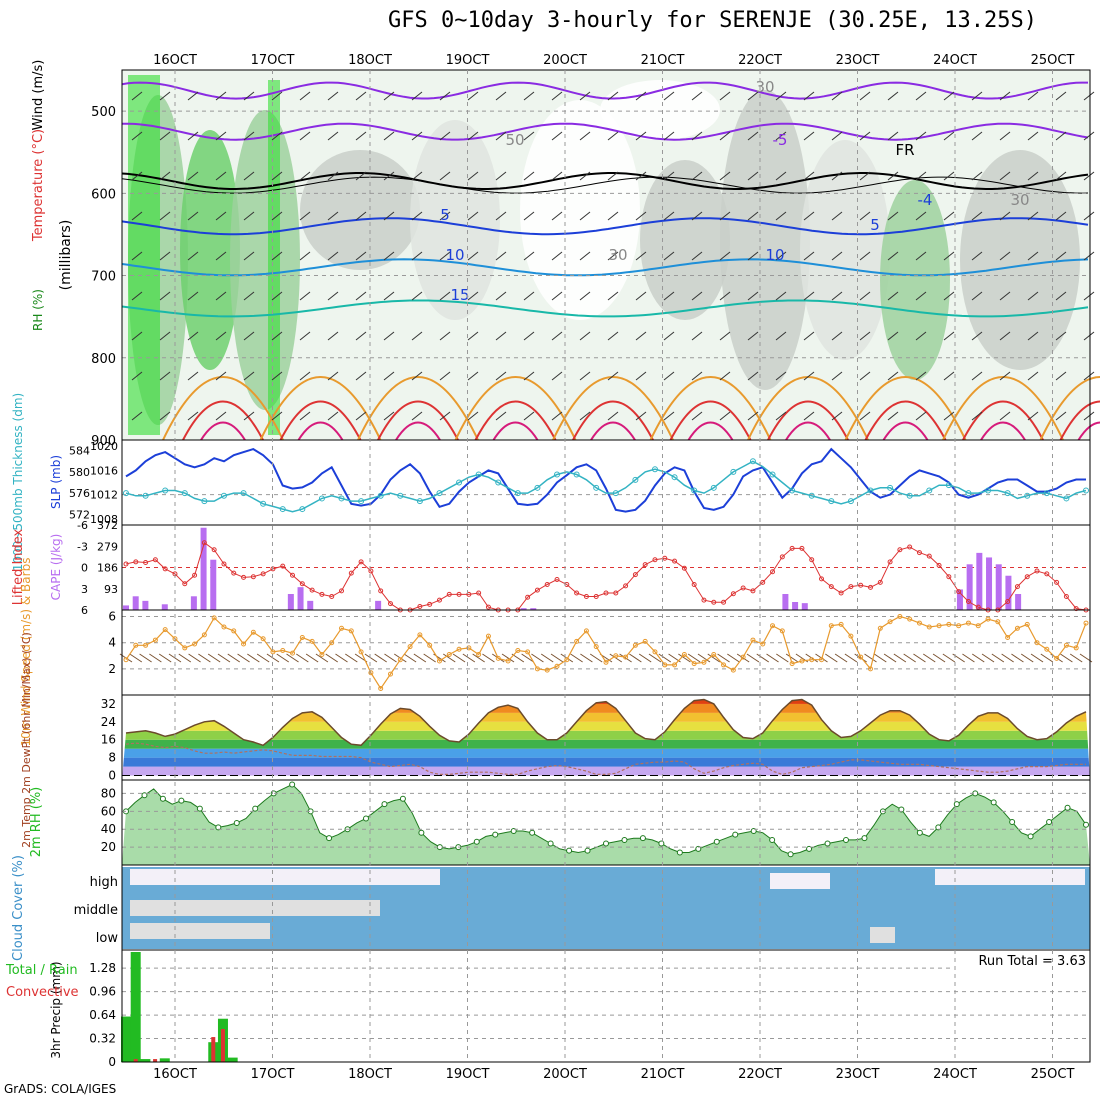  I want to click on rh-label: RH (%), so click(38, 310).